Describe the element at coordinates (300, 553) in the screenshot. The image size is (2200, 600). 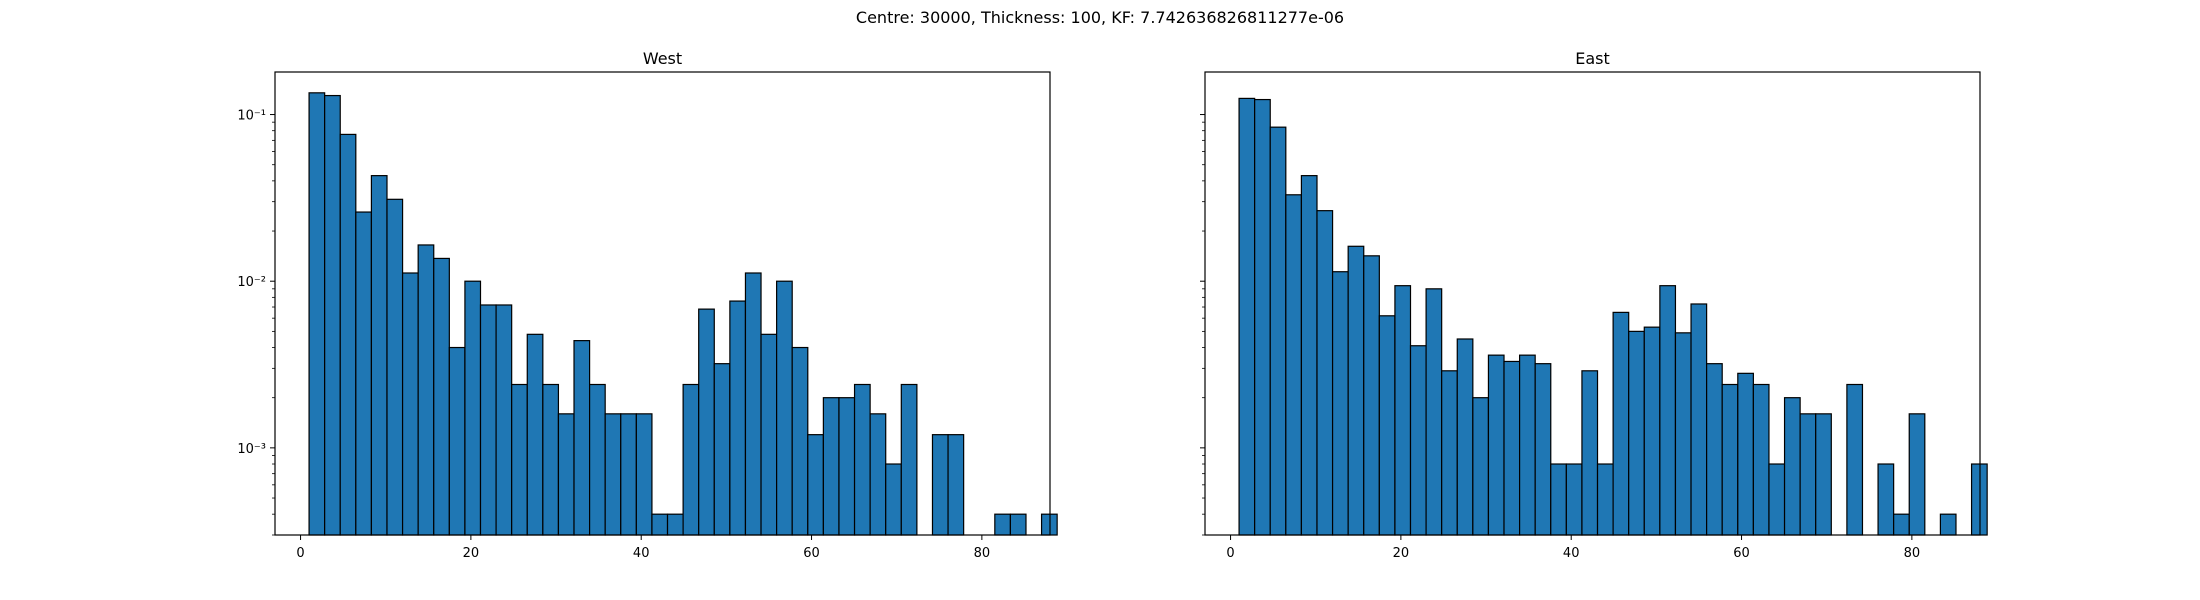
I see `west-xtick-label-0: 0` at that location.